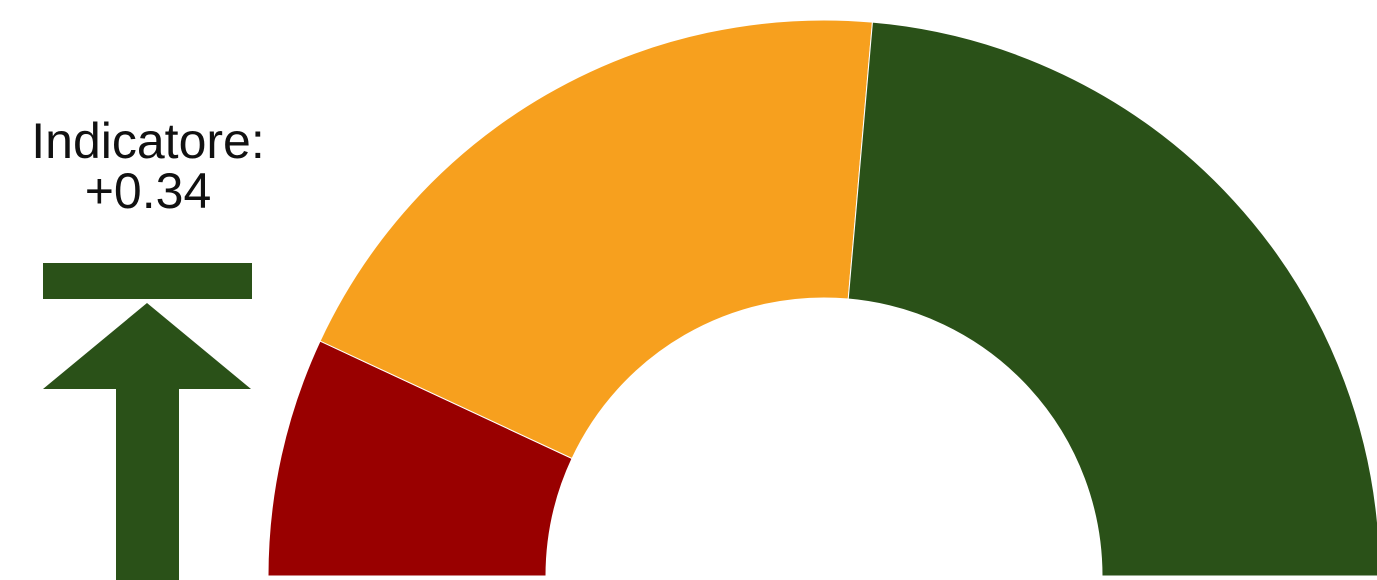 This screenshot has height=580, width=1377. I want to click on arrow-shaft, so click(147, 484).